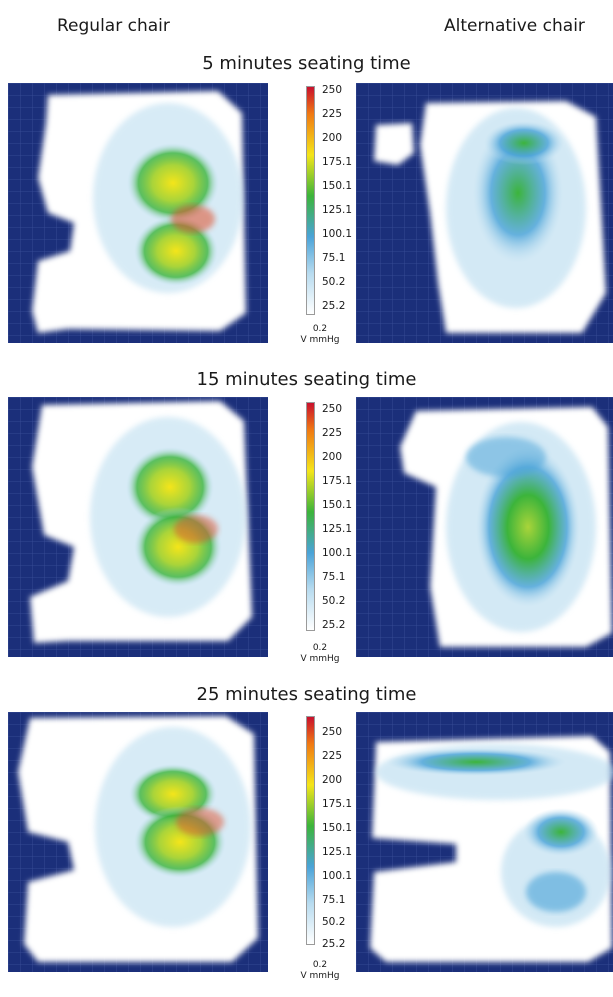  Describe the element at coordinates (484, 213) in the screenshot. I see `pressure-map-alternative-5min` at that location.